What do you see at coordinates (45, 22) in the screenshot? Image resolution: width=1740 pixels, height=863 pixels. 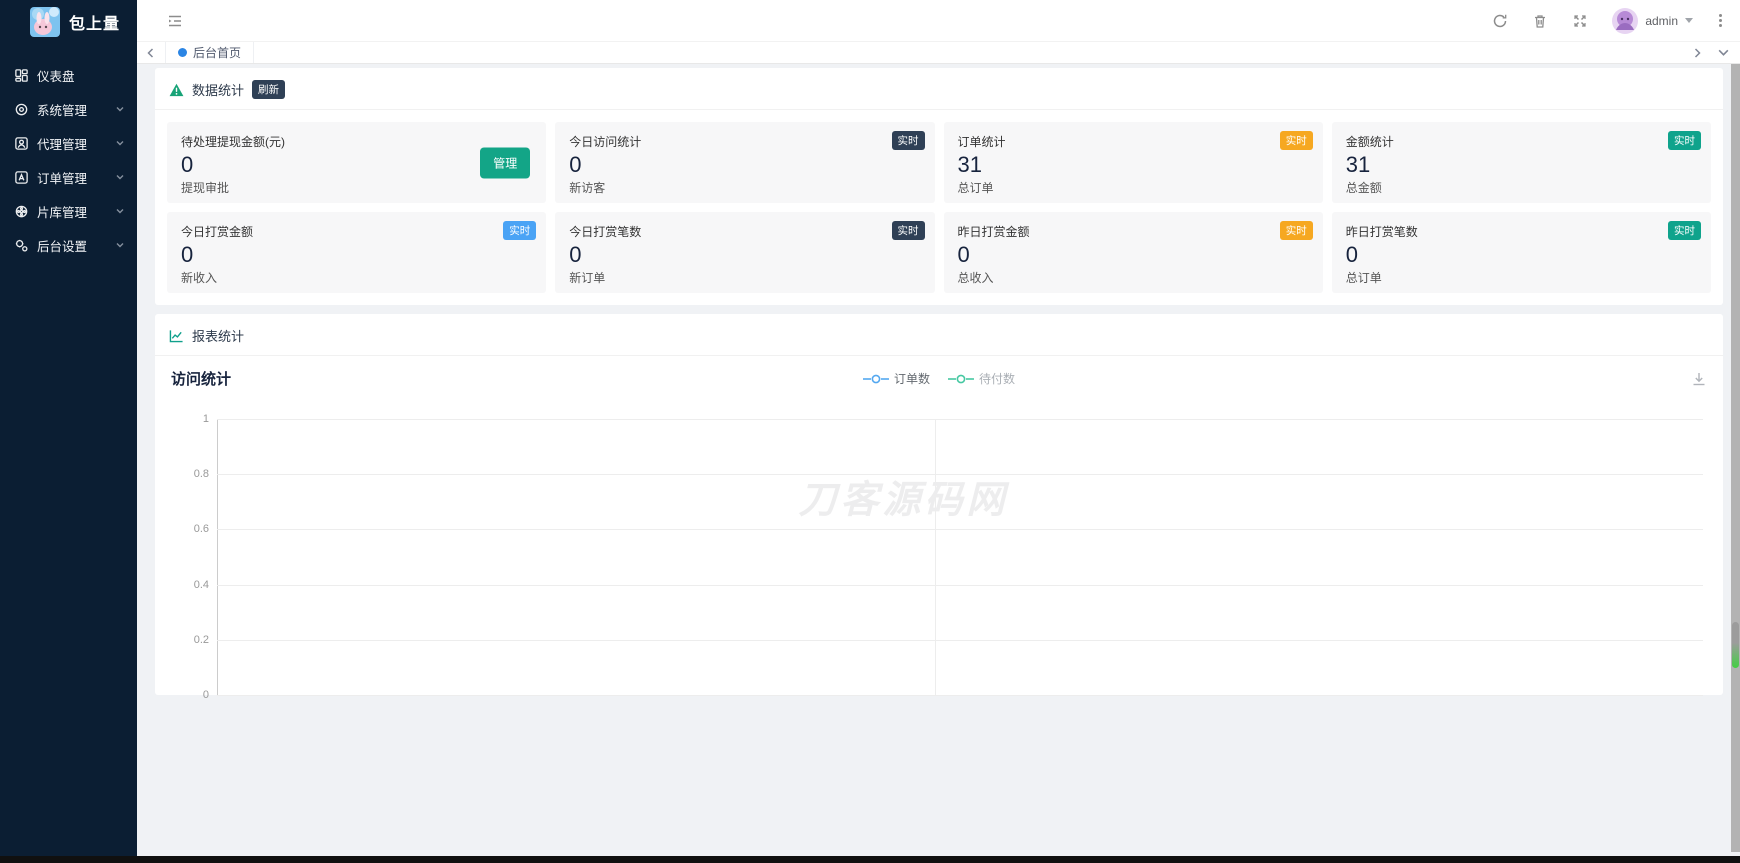 I see `logo-image` at bounding box center [45, 22].